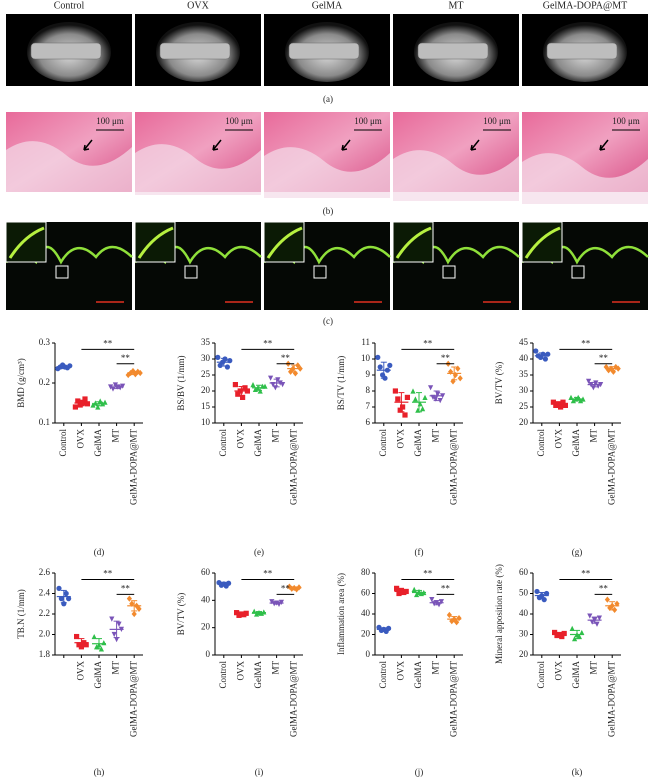  Describe the element at coordinates (259, 772) in the screenshot. I see `panel-label: (i)` at that location.